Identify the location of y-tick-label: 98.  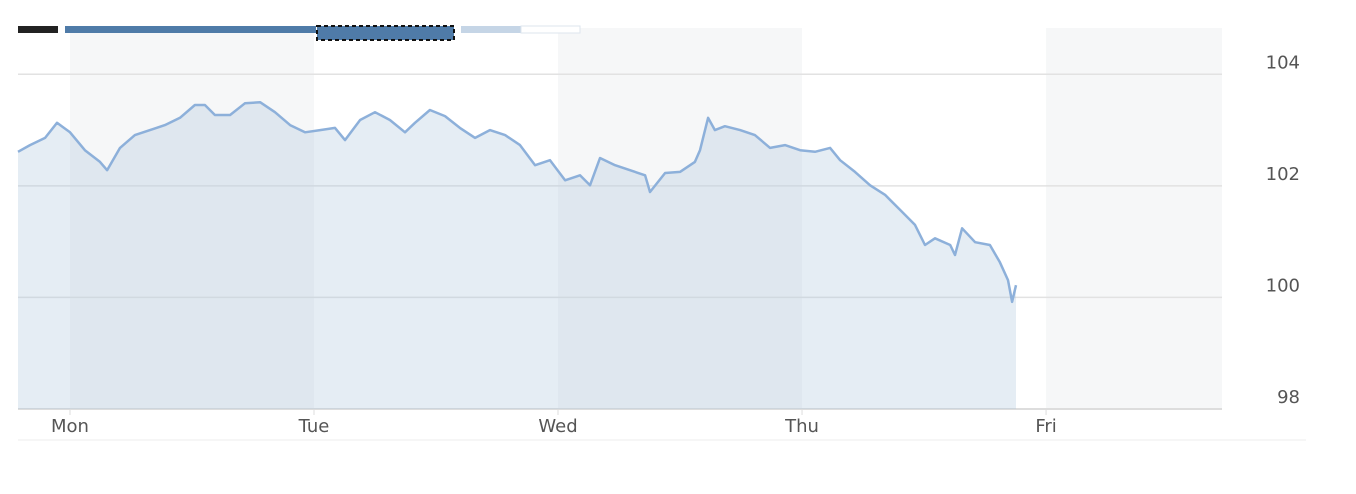
(1288, 397).